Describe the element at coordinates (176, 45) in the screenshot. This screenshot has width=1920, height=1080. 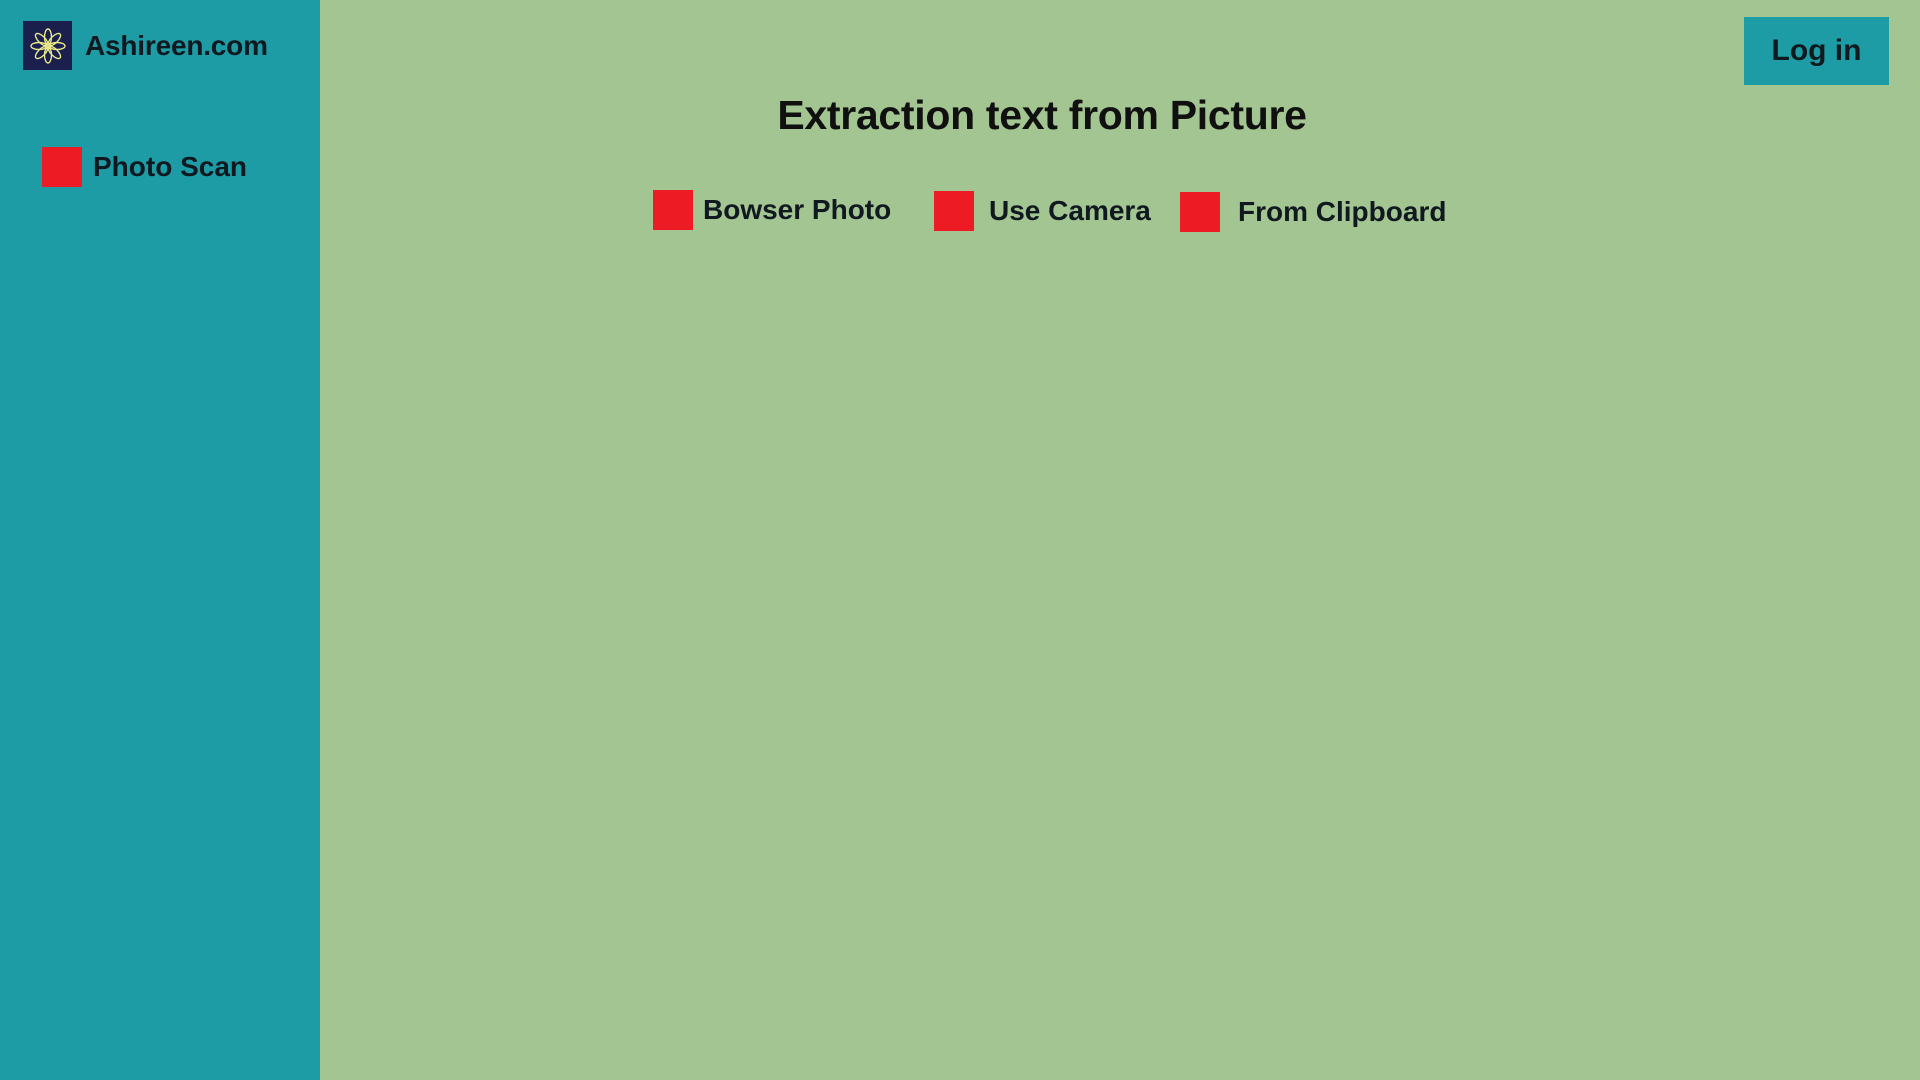
I see `brand-name: Ashireen.com` at that location.